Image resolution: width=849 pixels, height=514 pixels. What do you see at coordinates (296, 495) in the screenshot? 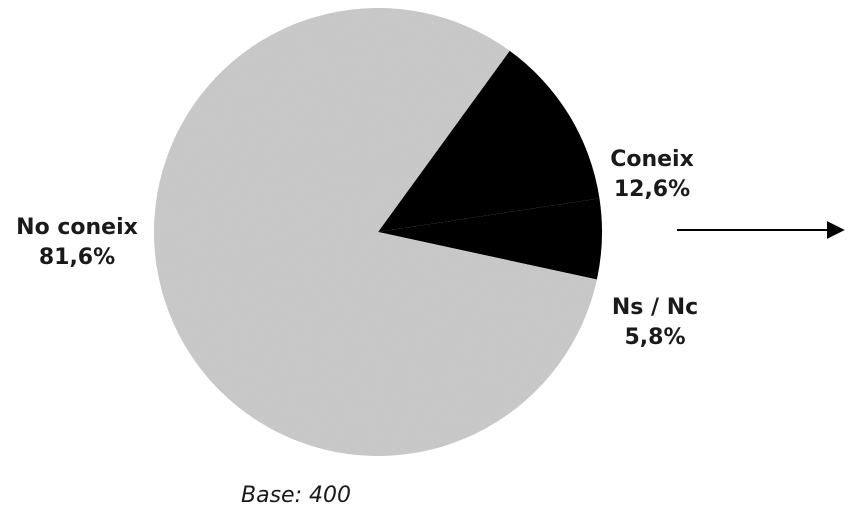
I see `base-note: Base: 400` at bounding box center [296, 495].